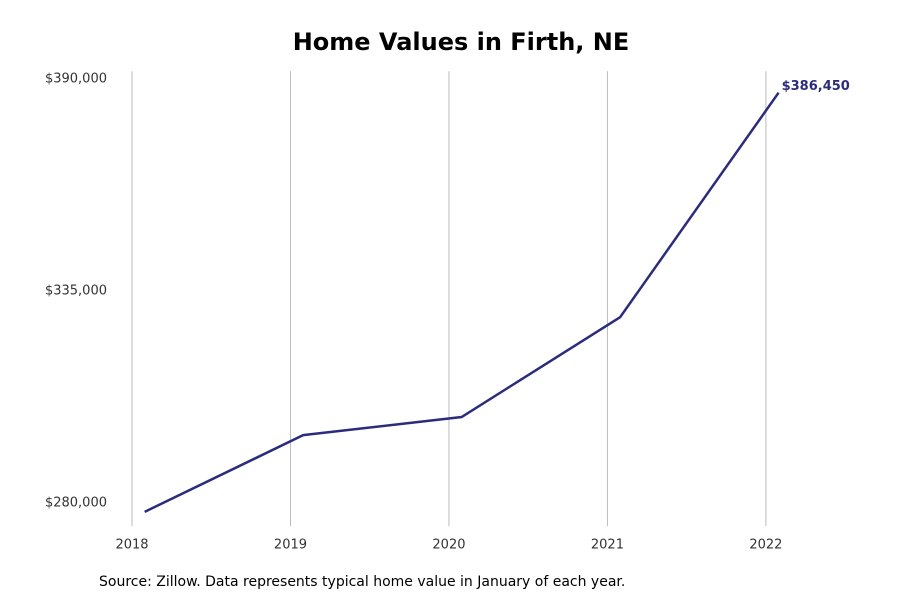  I want to click on y-tick-label: $335,000, so click(76, 290).